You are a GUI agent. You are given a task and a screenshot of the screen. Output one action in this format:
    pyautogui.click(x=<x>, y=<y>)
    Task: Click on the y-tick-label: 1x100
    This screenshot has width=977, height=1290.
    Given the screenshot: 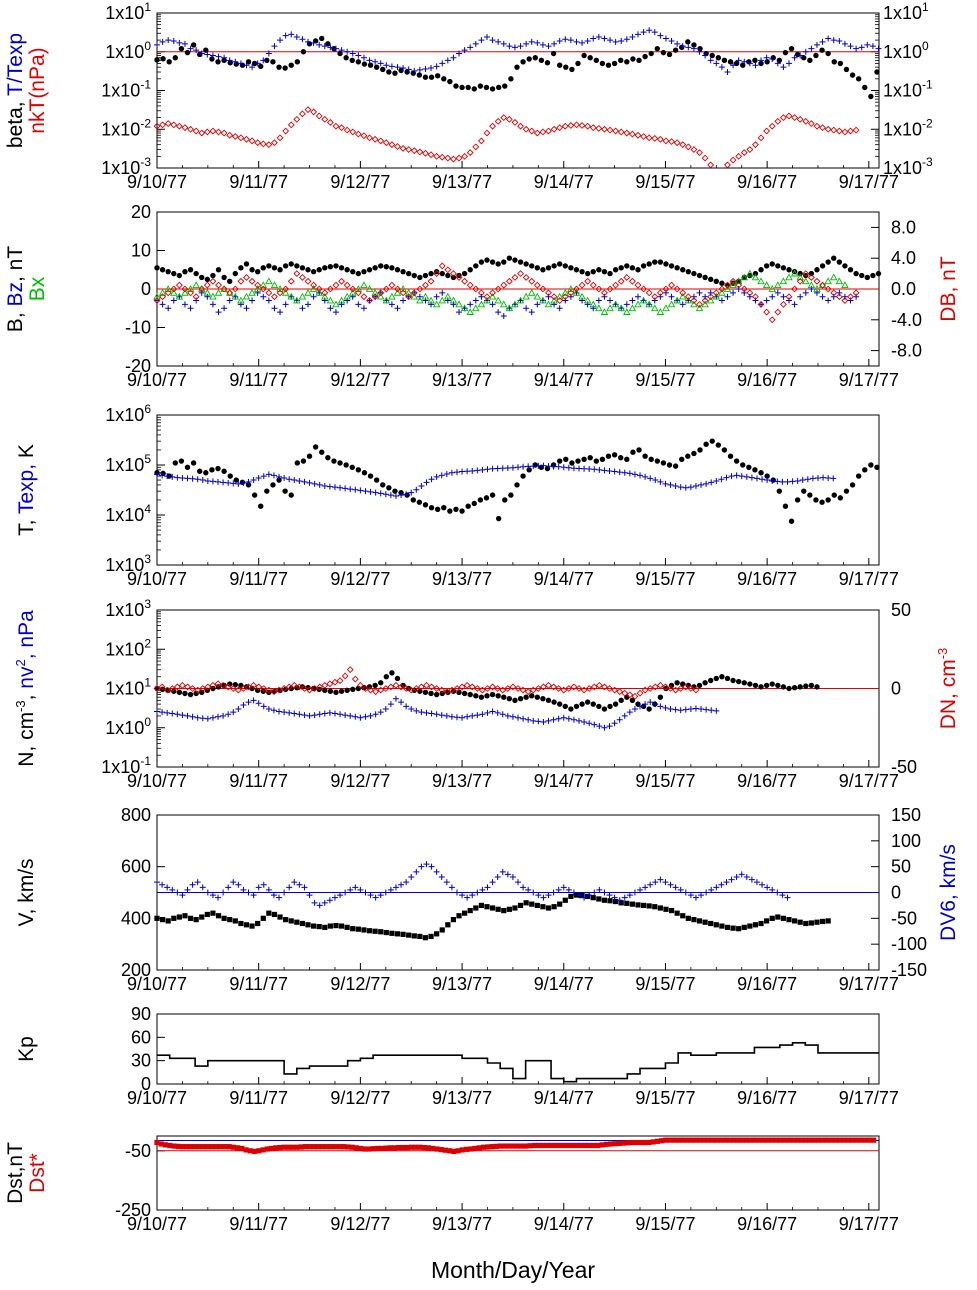 What is the action you would take?
    pyautogui.click(x=128, y=726)
    